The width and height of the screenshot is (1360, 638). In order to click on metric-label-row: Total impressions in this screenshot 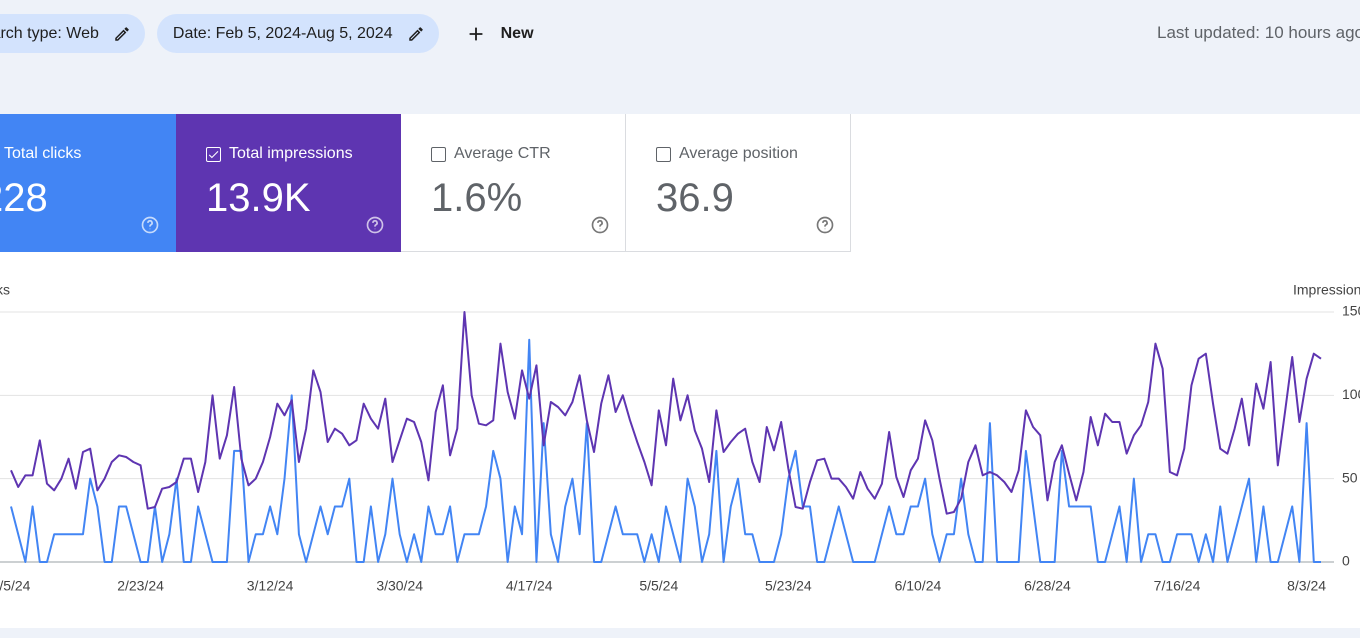, I will do `click(279, 154)`.